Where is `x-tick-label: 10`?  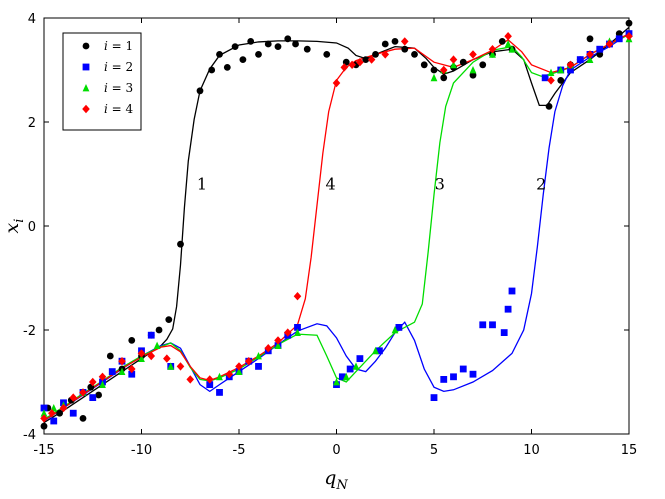
x-tick-label: 10 is located at coordinates (531, 450).